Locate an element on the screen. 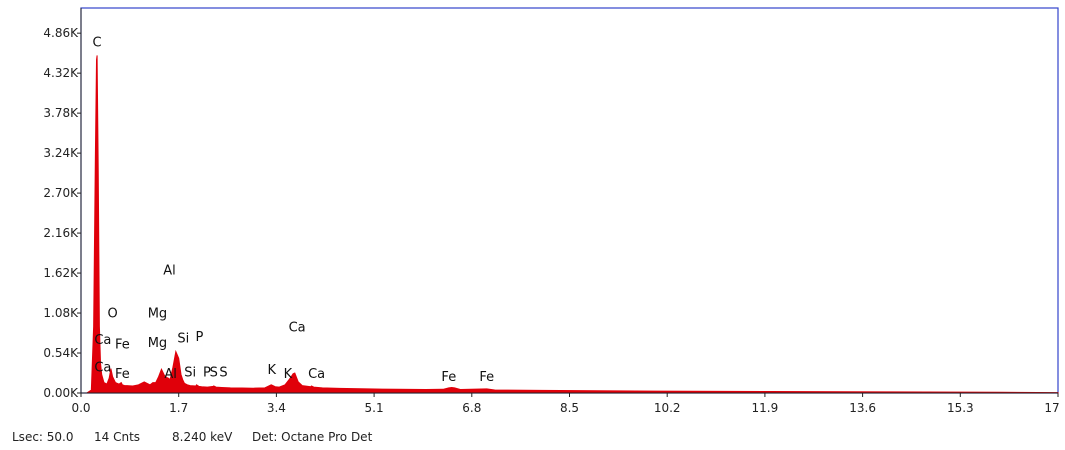 The height and width of the screenshot is (450, 1065). y-tick-label: 4.86K is located at coordinates (61, 33).